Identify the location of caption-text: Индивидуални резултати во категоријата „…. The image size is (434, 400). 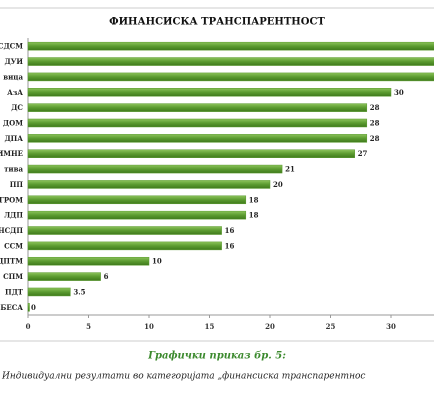
(183, 377).